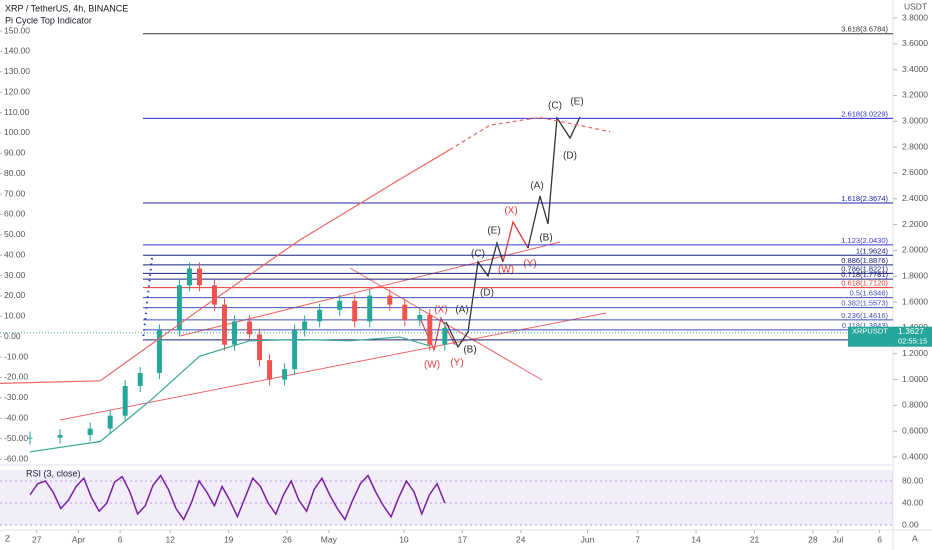 Image resolution: width=932 pixels, height=550 pixels. Describe the element at coordinates (865, 325) in the screenshot. I see `fib-label: 0.118(1.3843)` at that location.